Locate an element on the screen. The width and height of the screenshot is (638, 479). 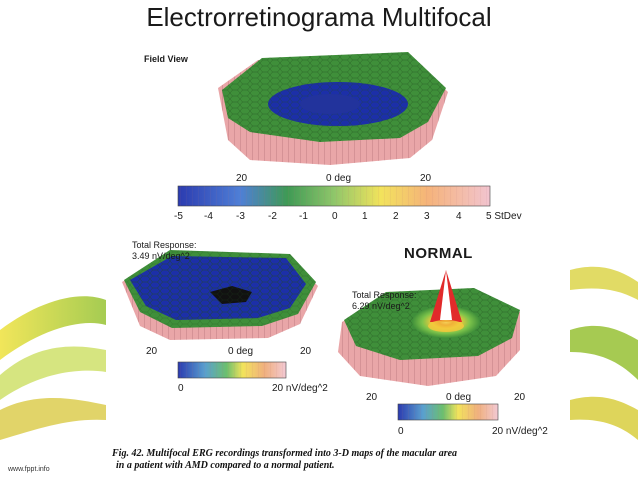
normal-map is located at coordinates (429, 328).